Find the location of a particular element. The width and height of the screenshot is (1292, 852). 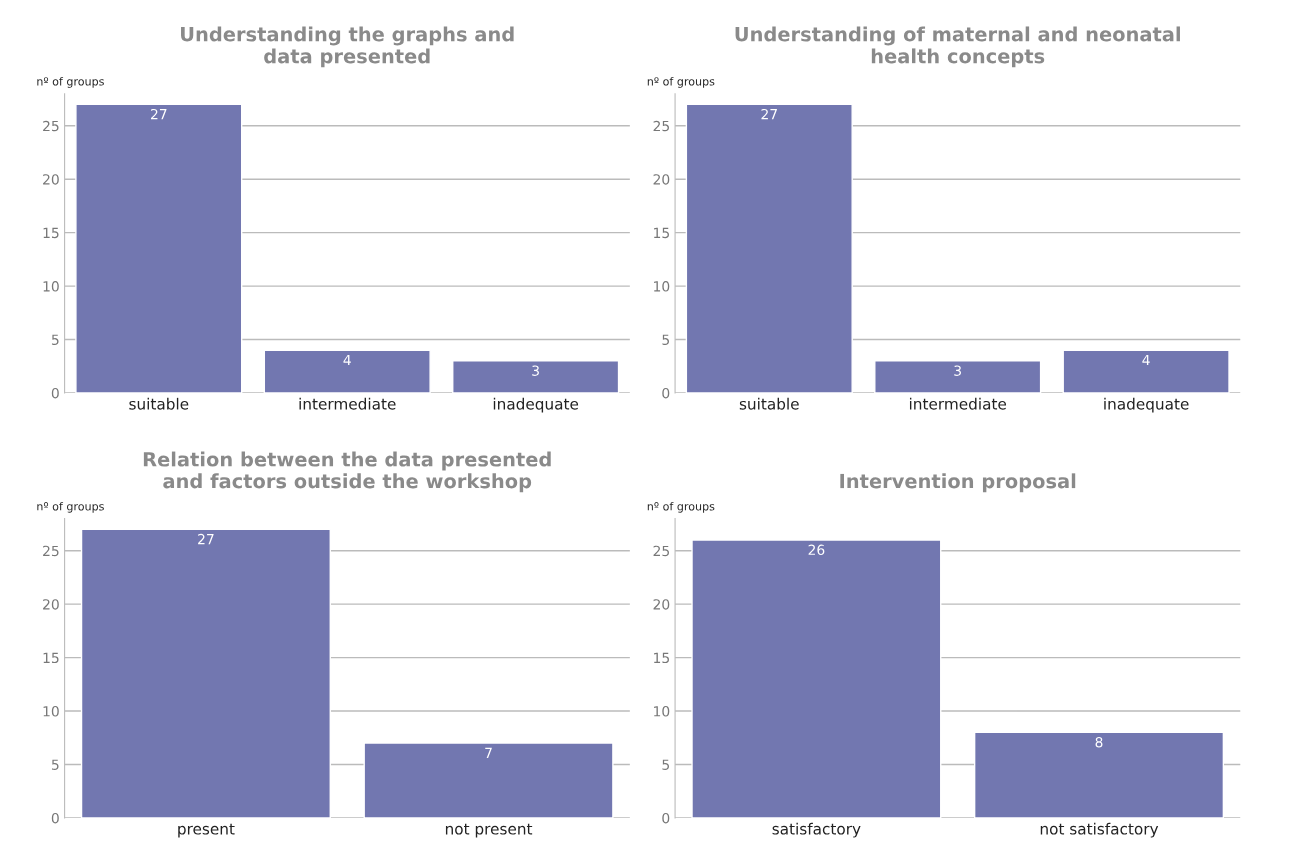

chart-title: Understanding the graphs and data presented is located at coordinates (347, 47).